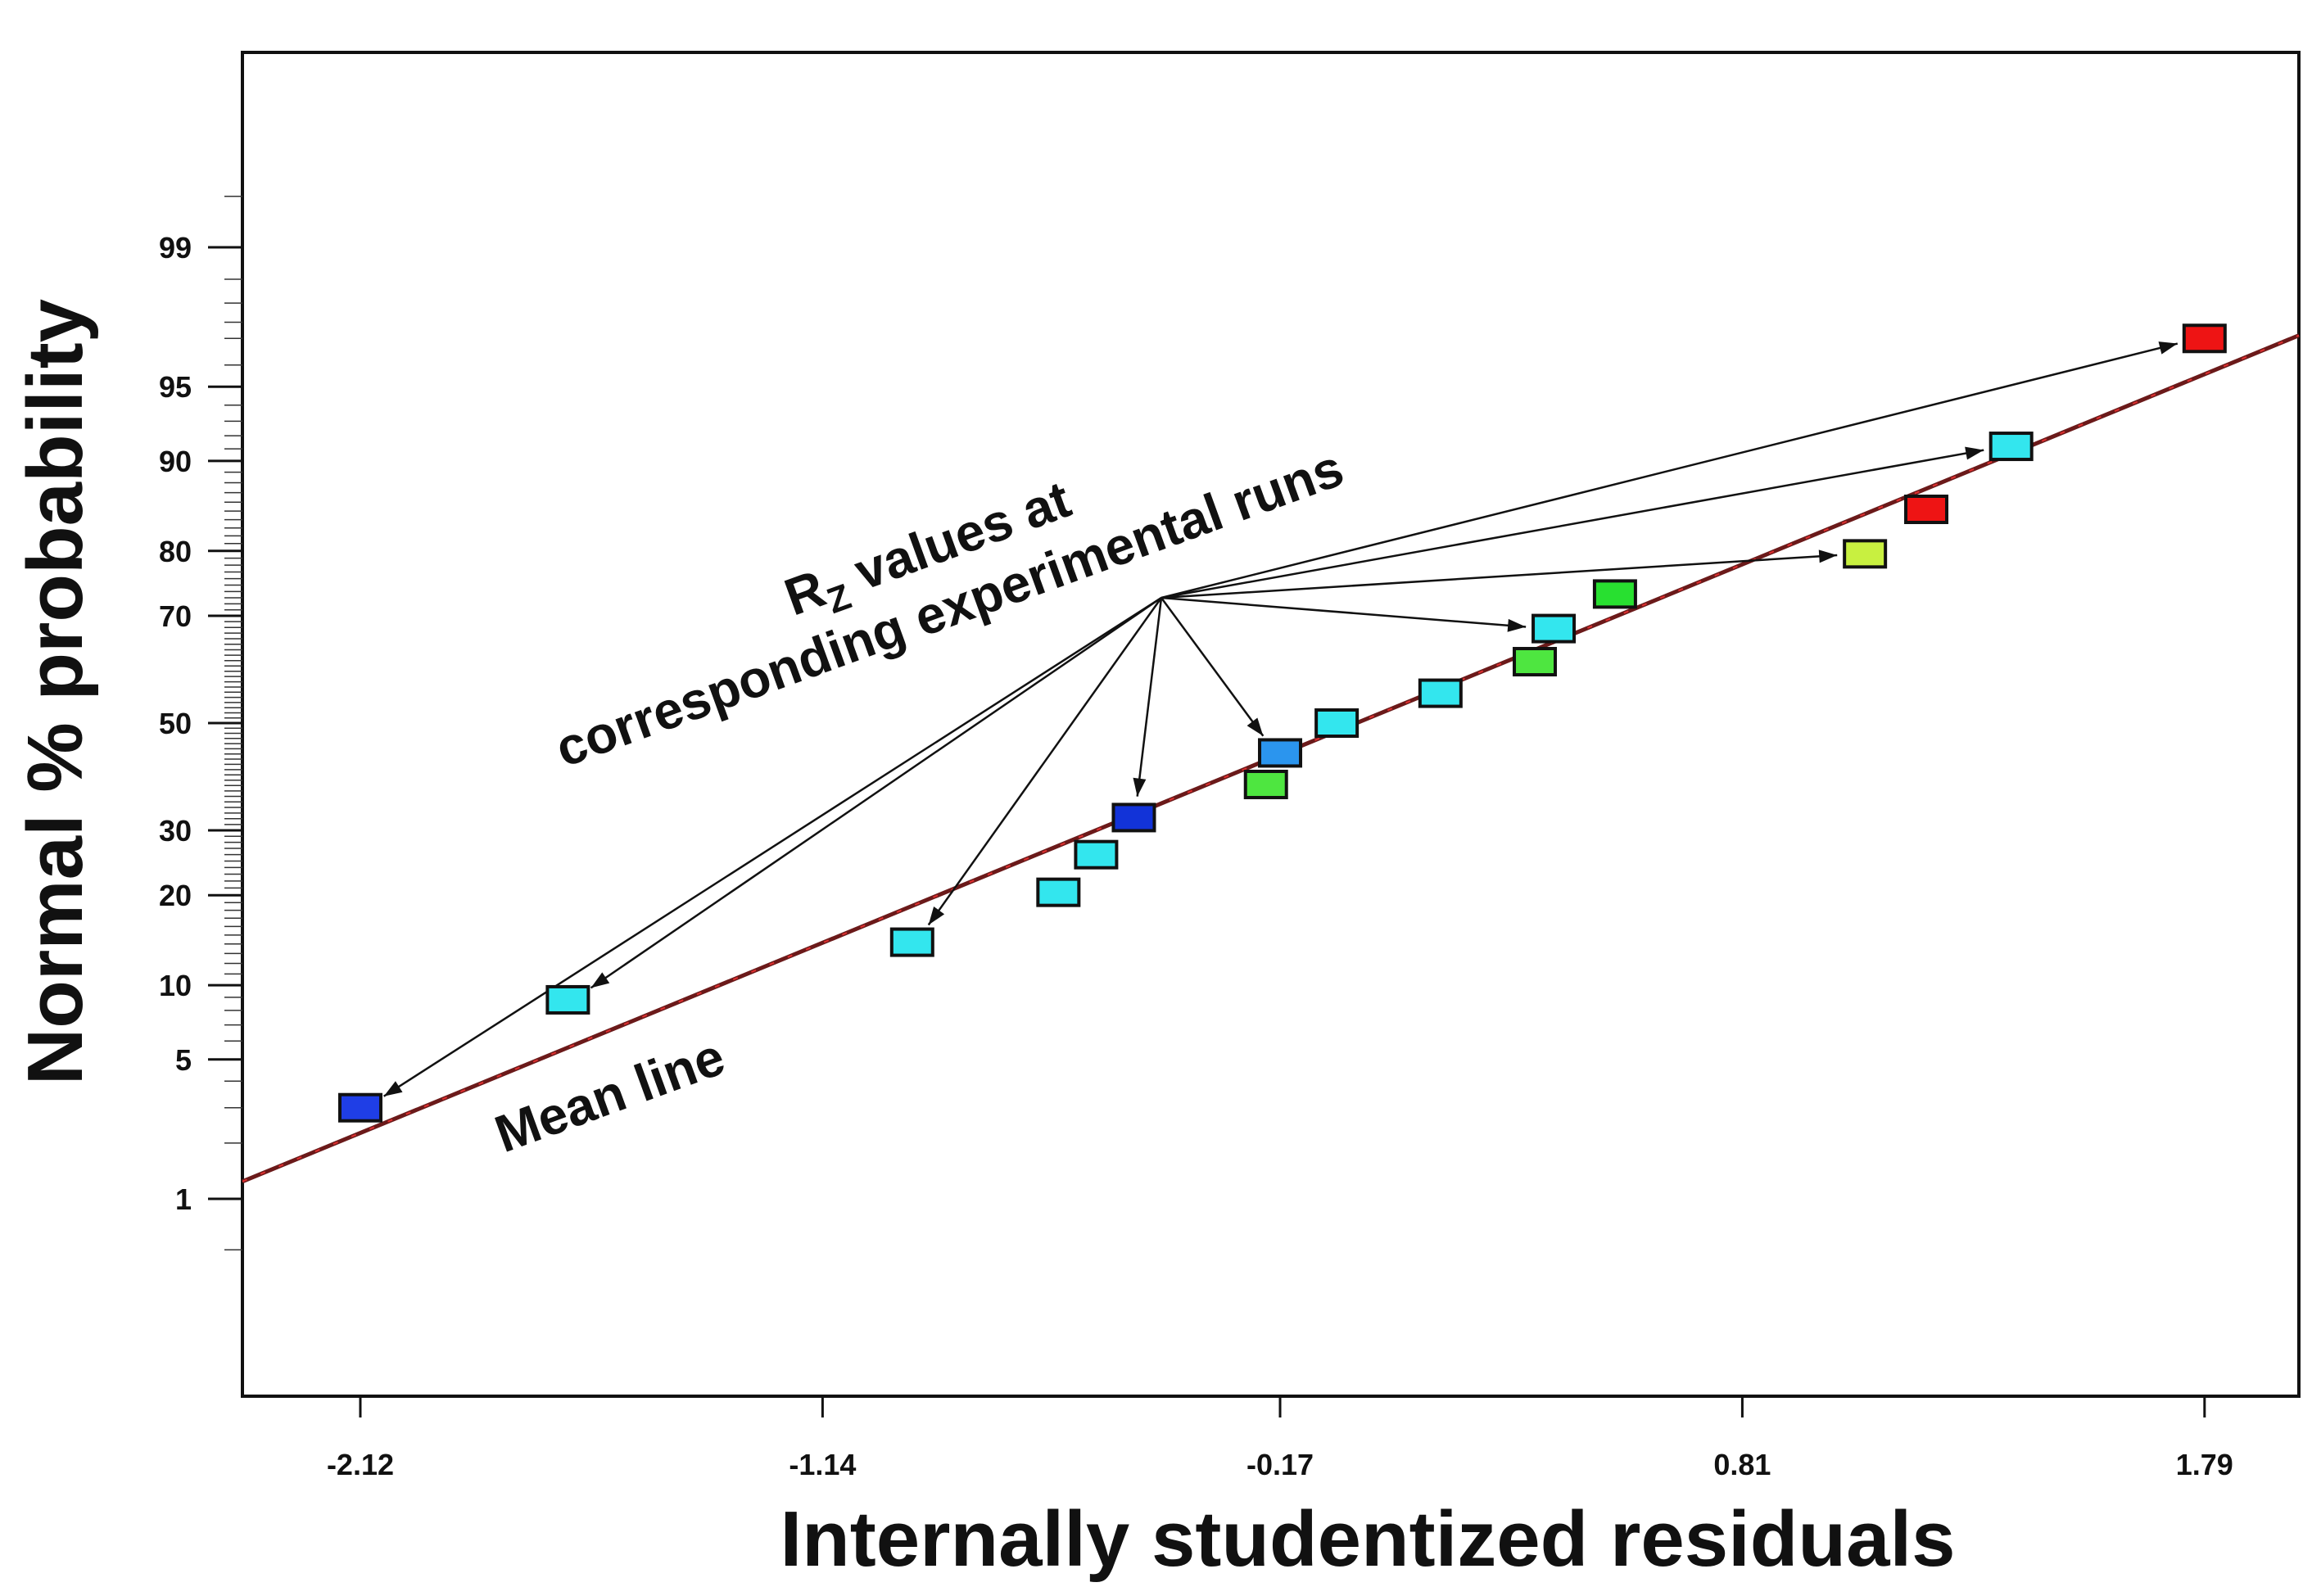 The height and width of the screenshot is (1596, 2321). I want to click on x-tick-label: -0.17, so click(1280, 1464).